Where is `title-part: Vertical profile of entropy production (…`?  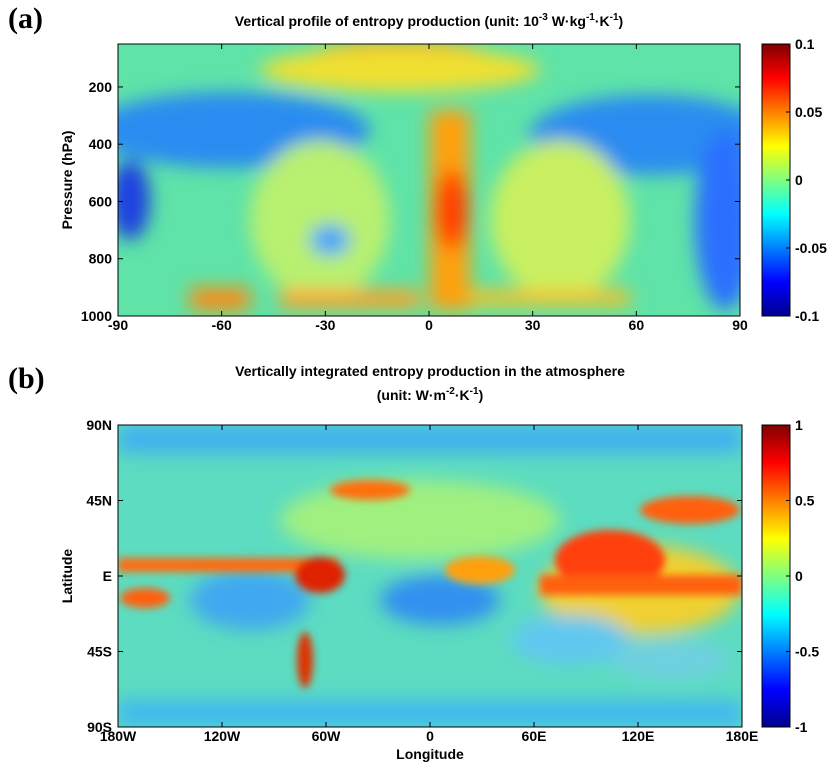
title-part: Vertical profile of entropy production (… is located at coordinates (387, 21).